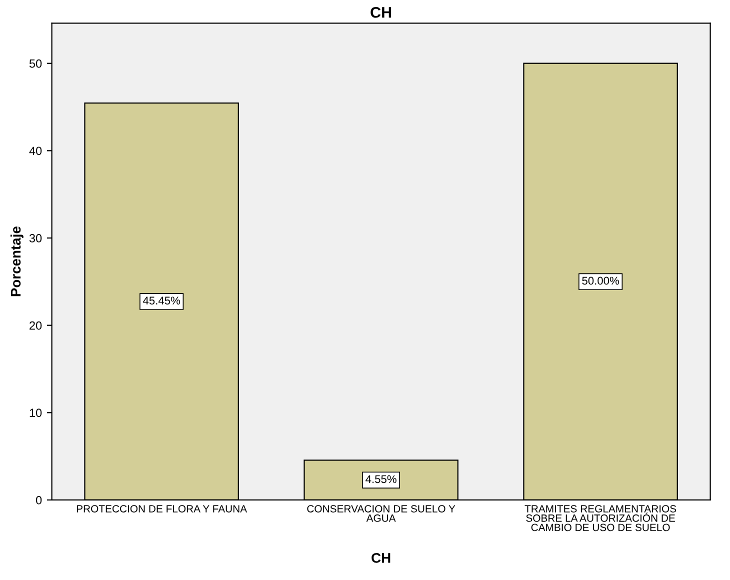 The width and height of the screenshot is (730, 580). Describe the element at coordinates (35, 238) in the screenshot. I see `y-tick-label: 30` at that location.